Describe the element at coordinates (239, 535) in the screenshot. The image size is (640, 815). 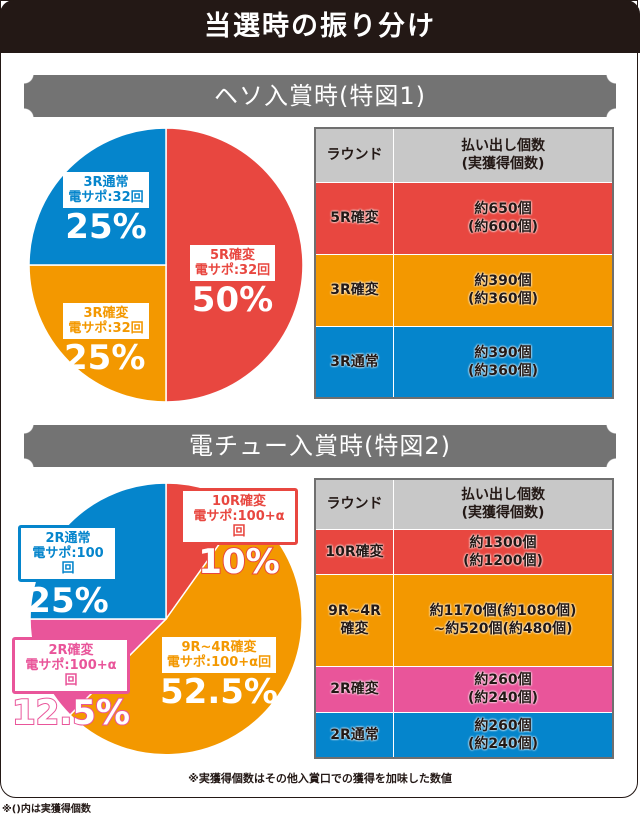
I see `label-10r-kakuhen: 10R確変 電サポ:100+α回 10%` at that location.